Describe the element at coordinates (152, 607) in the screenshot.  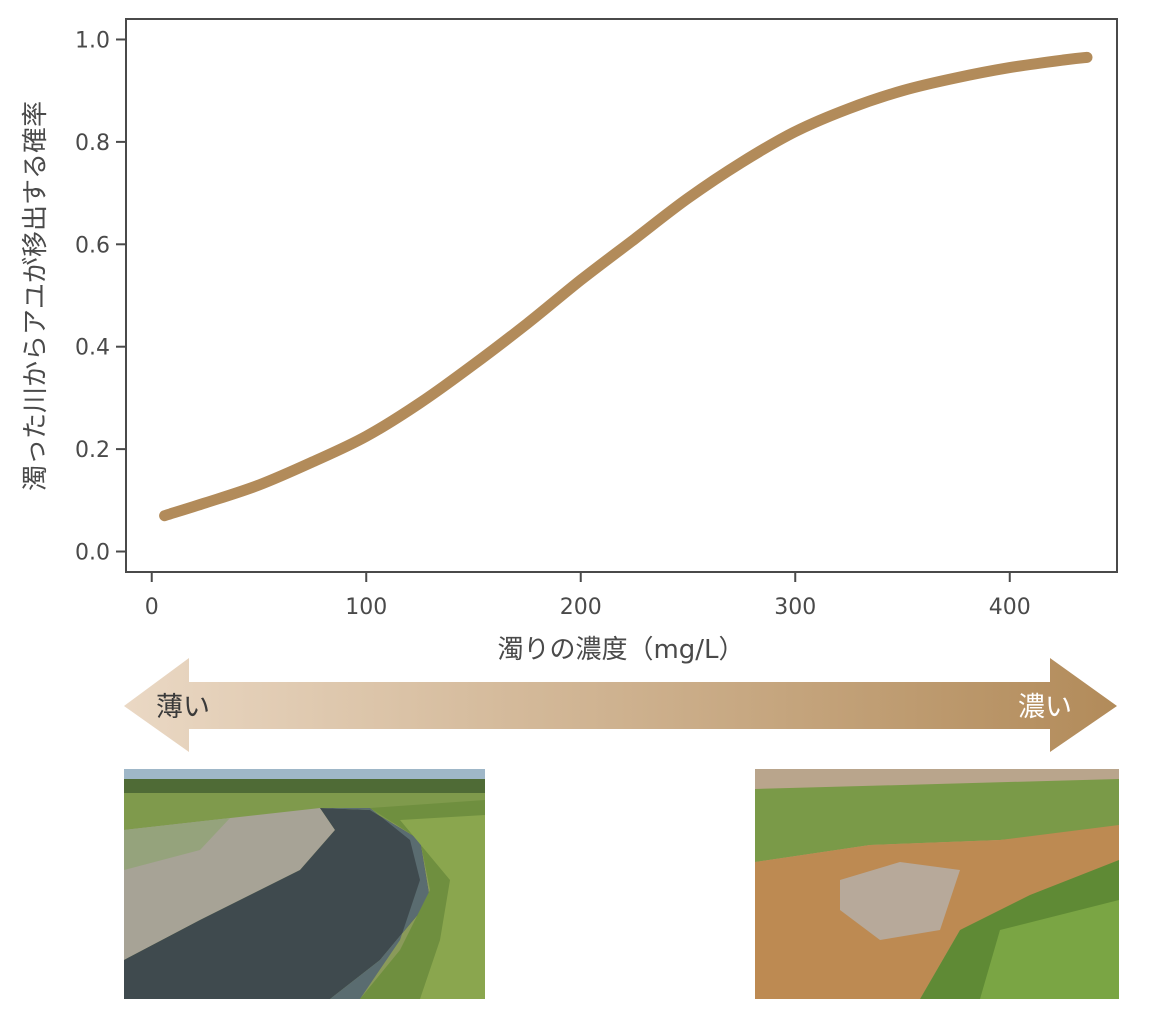
I see `x-tick-label: 0` at that location.